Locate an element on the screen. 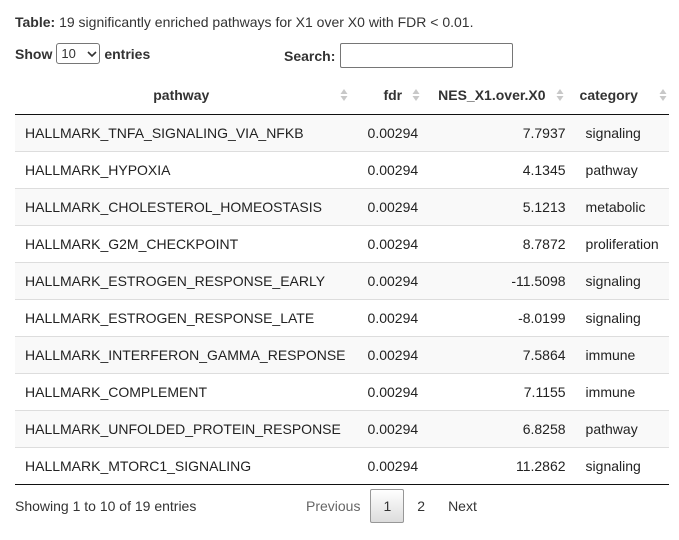 This screenshot has width=679, height=540. search-input is located at coordinates (427, 55).